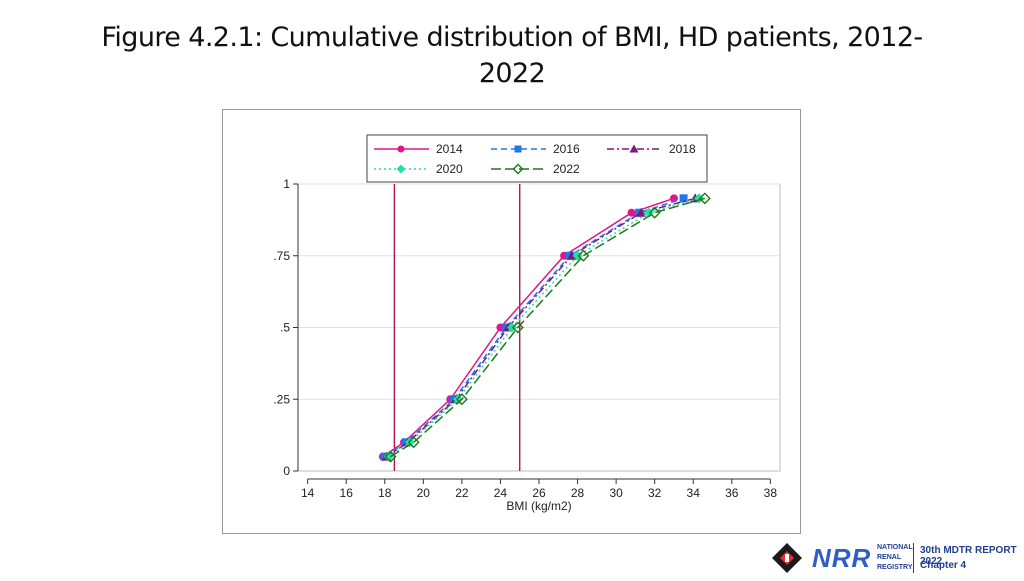  I want to click on x-tick-label: 20, so click(424, 493).